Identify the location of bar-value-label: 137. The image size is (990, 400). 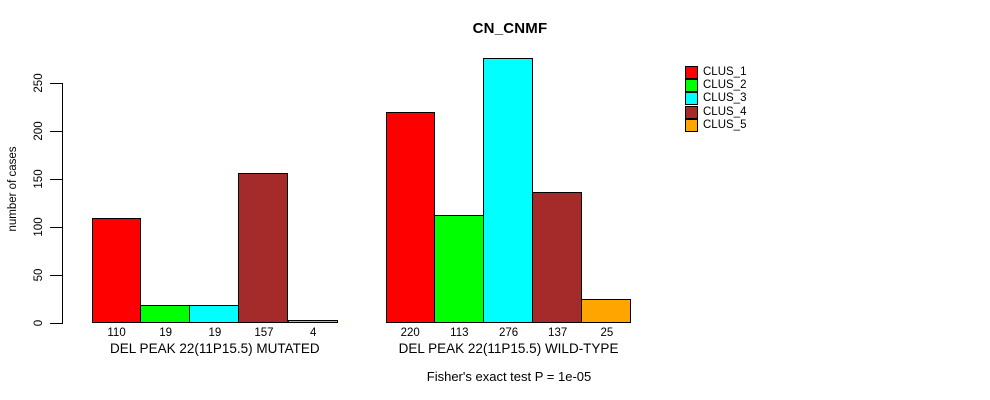
(558, 332).